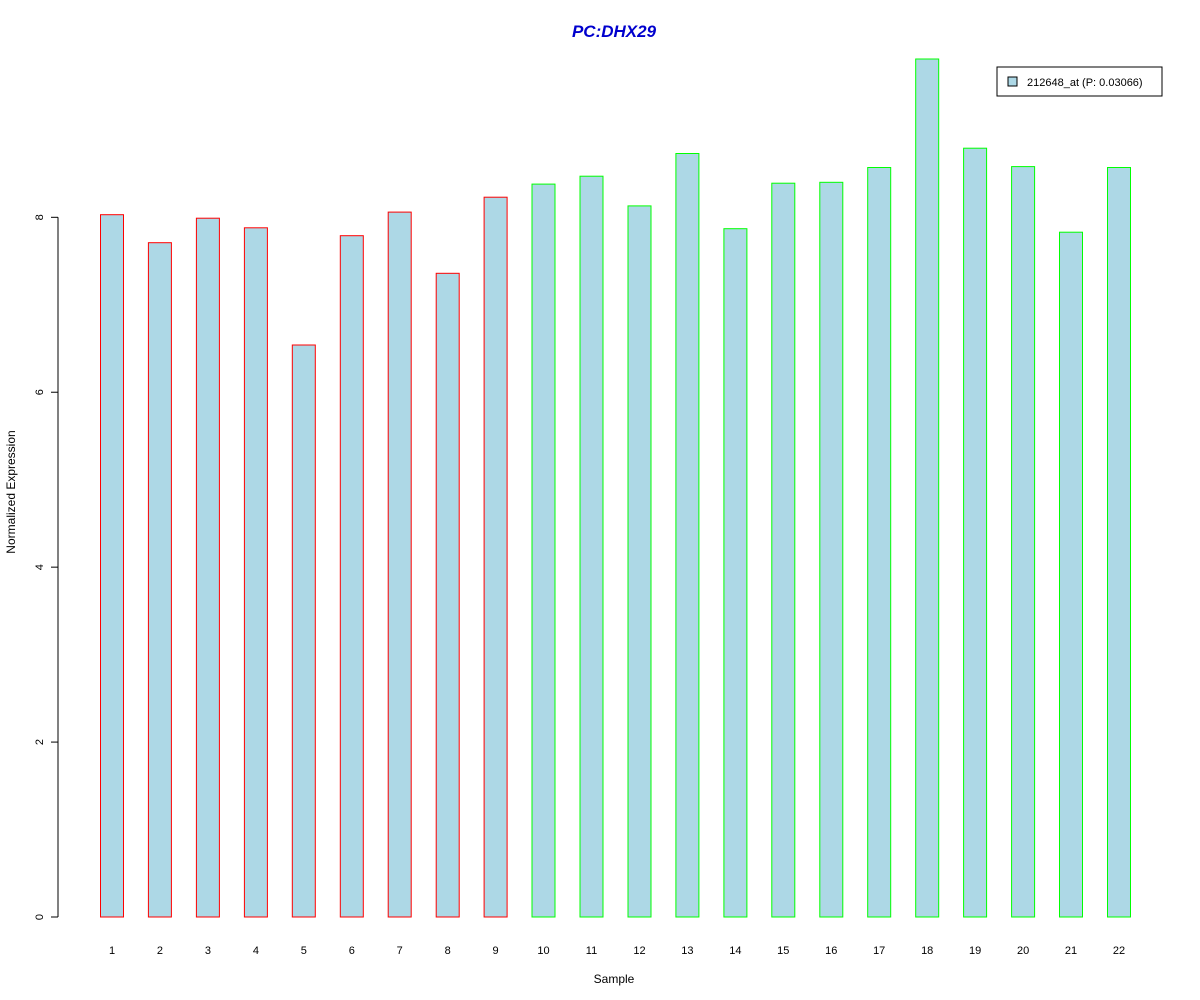  What do you see at coordinates (614, 31) in the screenshot?
I see `chart-title: PC:DHX29` at bounding box center [614, 31].